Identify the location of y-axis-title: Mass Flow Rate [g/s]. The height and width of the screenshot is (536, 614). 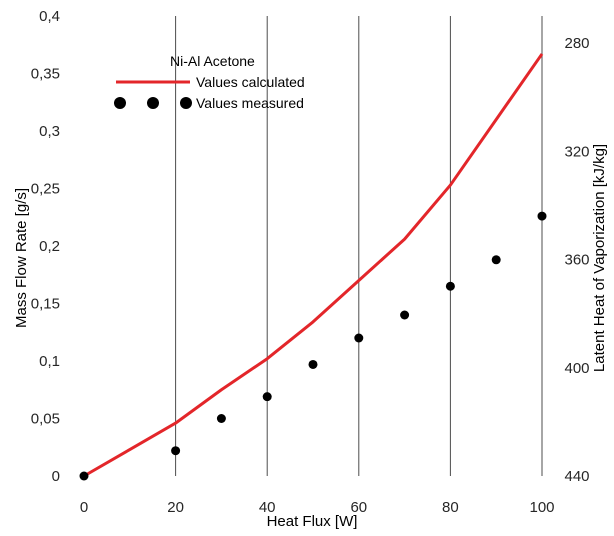
(21, 258).